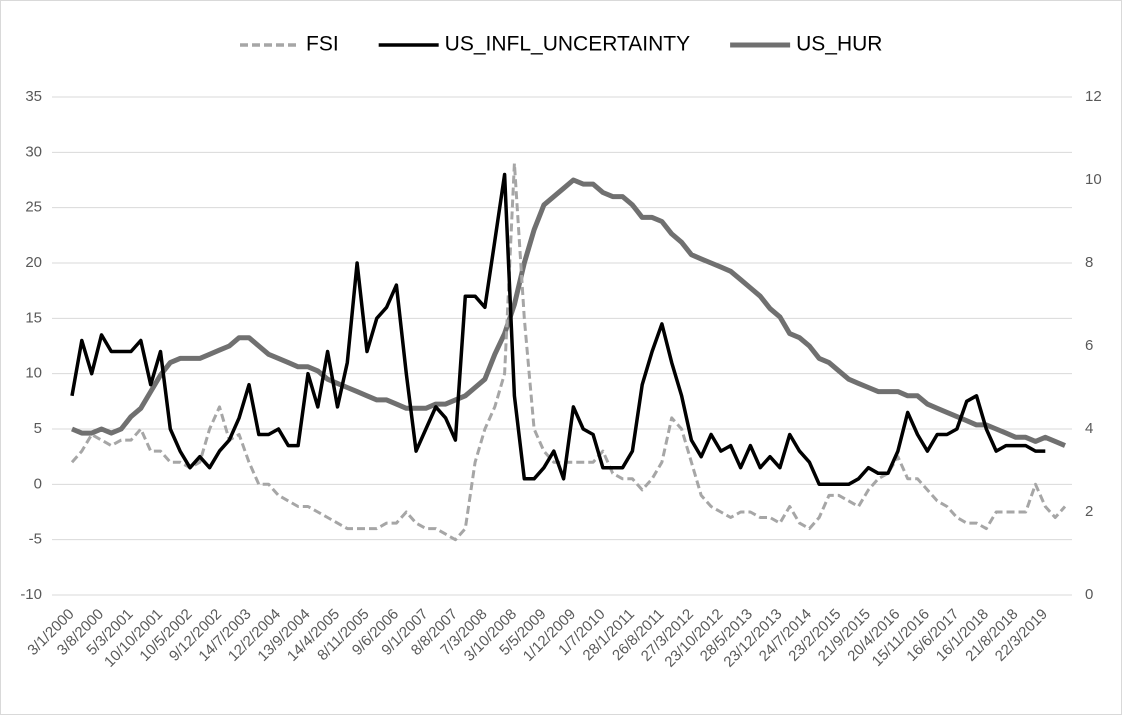 The image size is (1122, 720). What do you see at coordinates (33, 317) in the screenshot?
I see `y-tick-label: 15` at bounding box center [33, 317].